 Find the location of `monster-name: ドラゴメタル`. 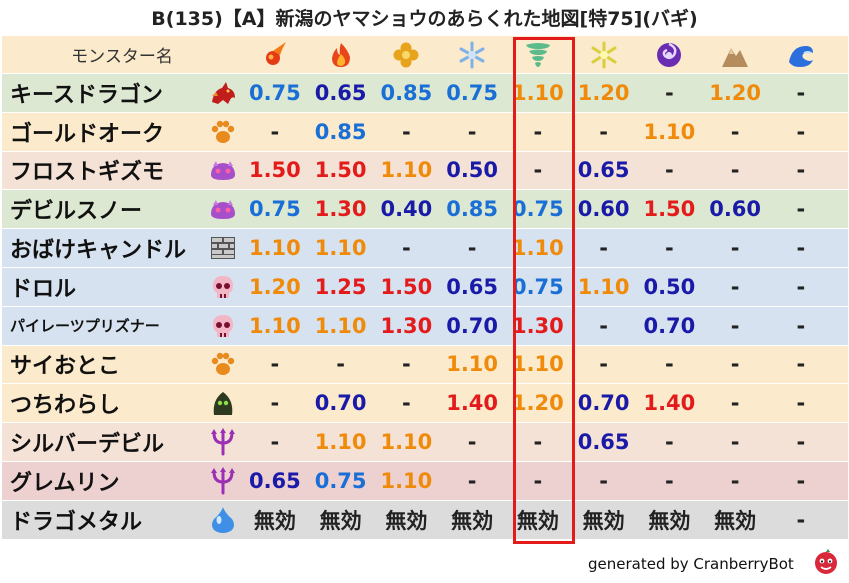

monster-name: ドラゴメタル is located at coordinates (76, 522).